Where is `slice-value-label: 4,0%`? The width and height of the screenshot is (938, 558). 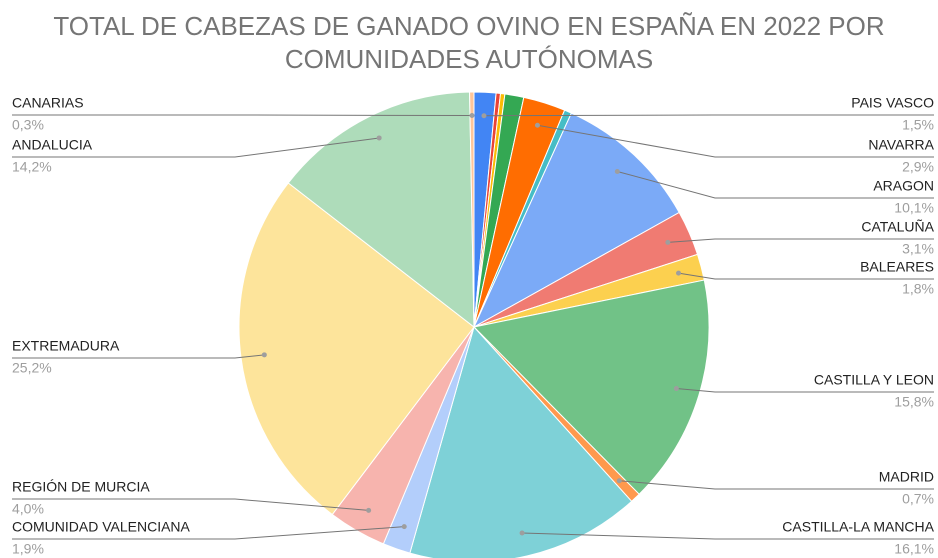 slice-value-label: 4,0% is located at coordinates (28, 509).